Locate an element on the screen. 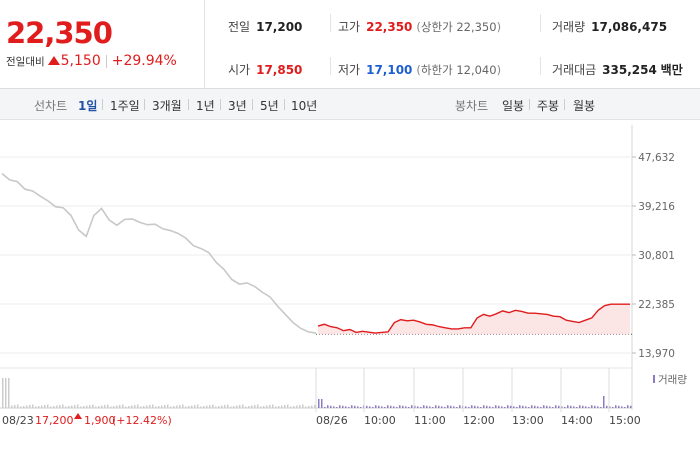  price-box: 22,350 전일대비 5,150 +29.94% is located at coordinates (102, 44).